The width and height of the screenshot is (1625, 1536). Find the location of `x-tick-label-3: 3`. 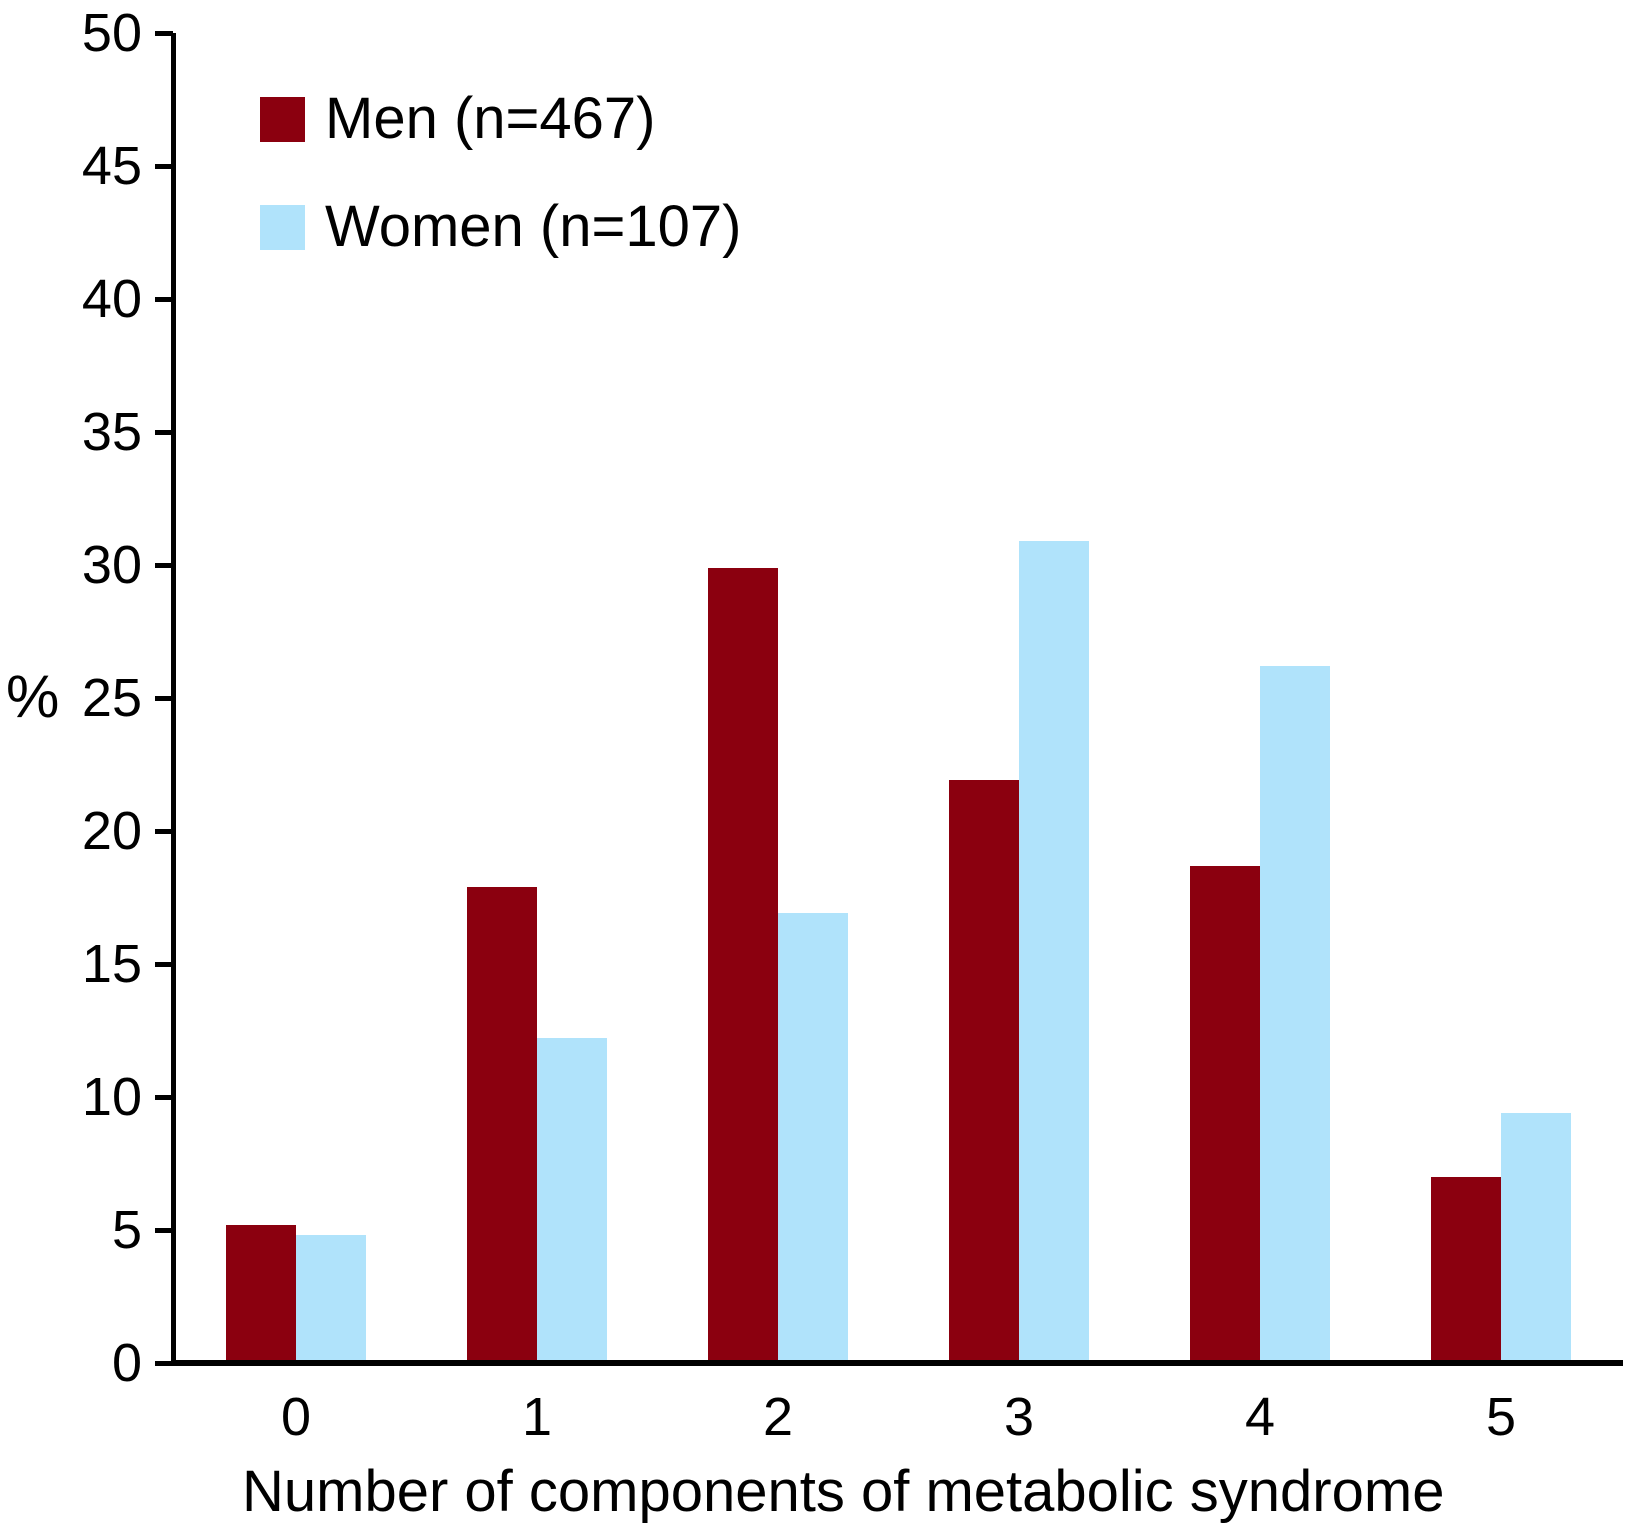

x-tick-label-3: 3 is located at coordinates (1019, 1417).